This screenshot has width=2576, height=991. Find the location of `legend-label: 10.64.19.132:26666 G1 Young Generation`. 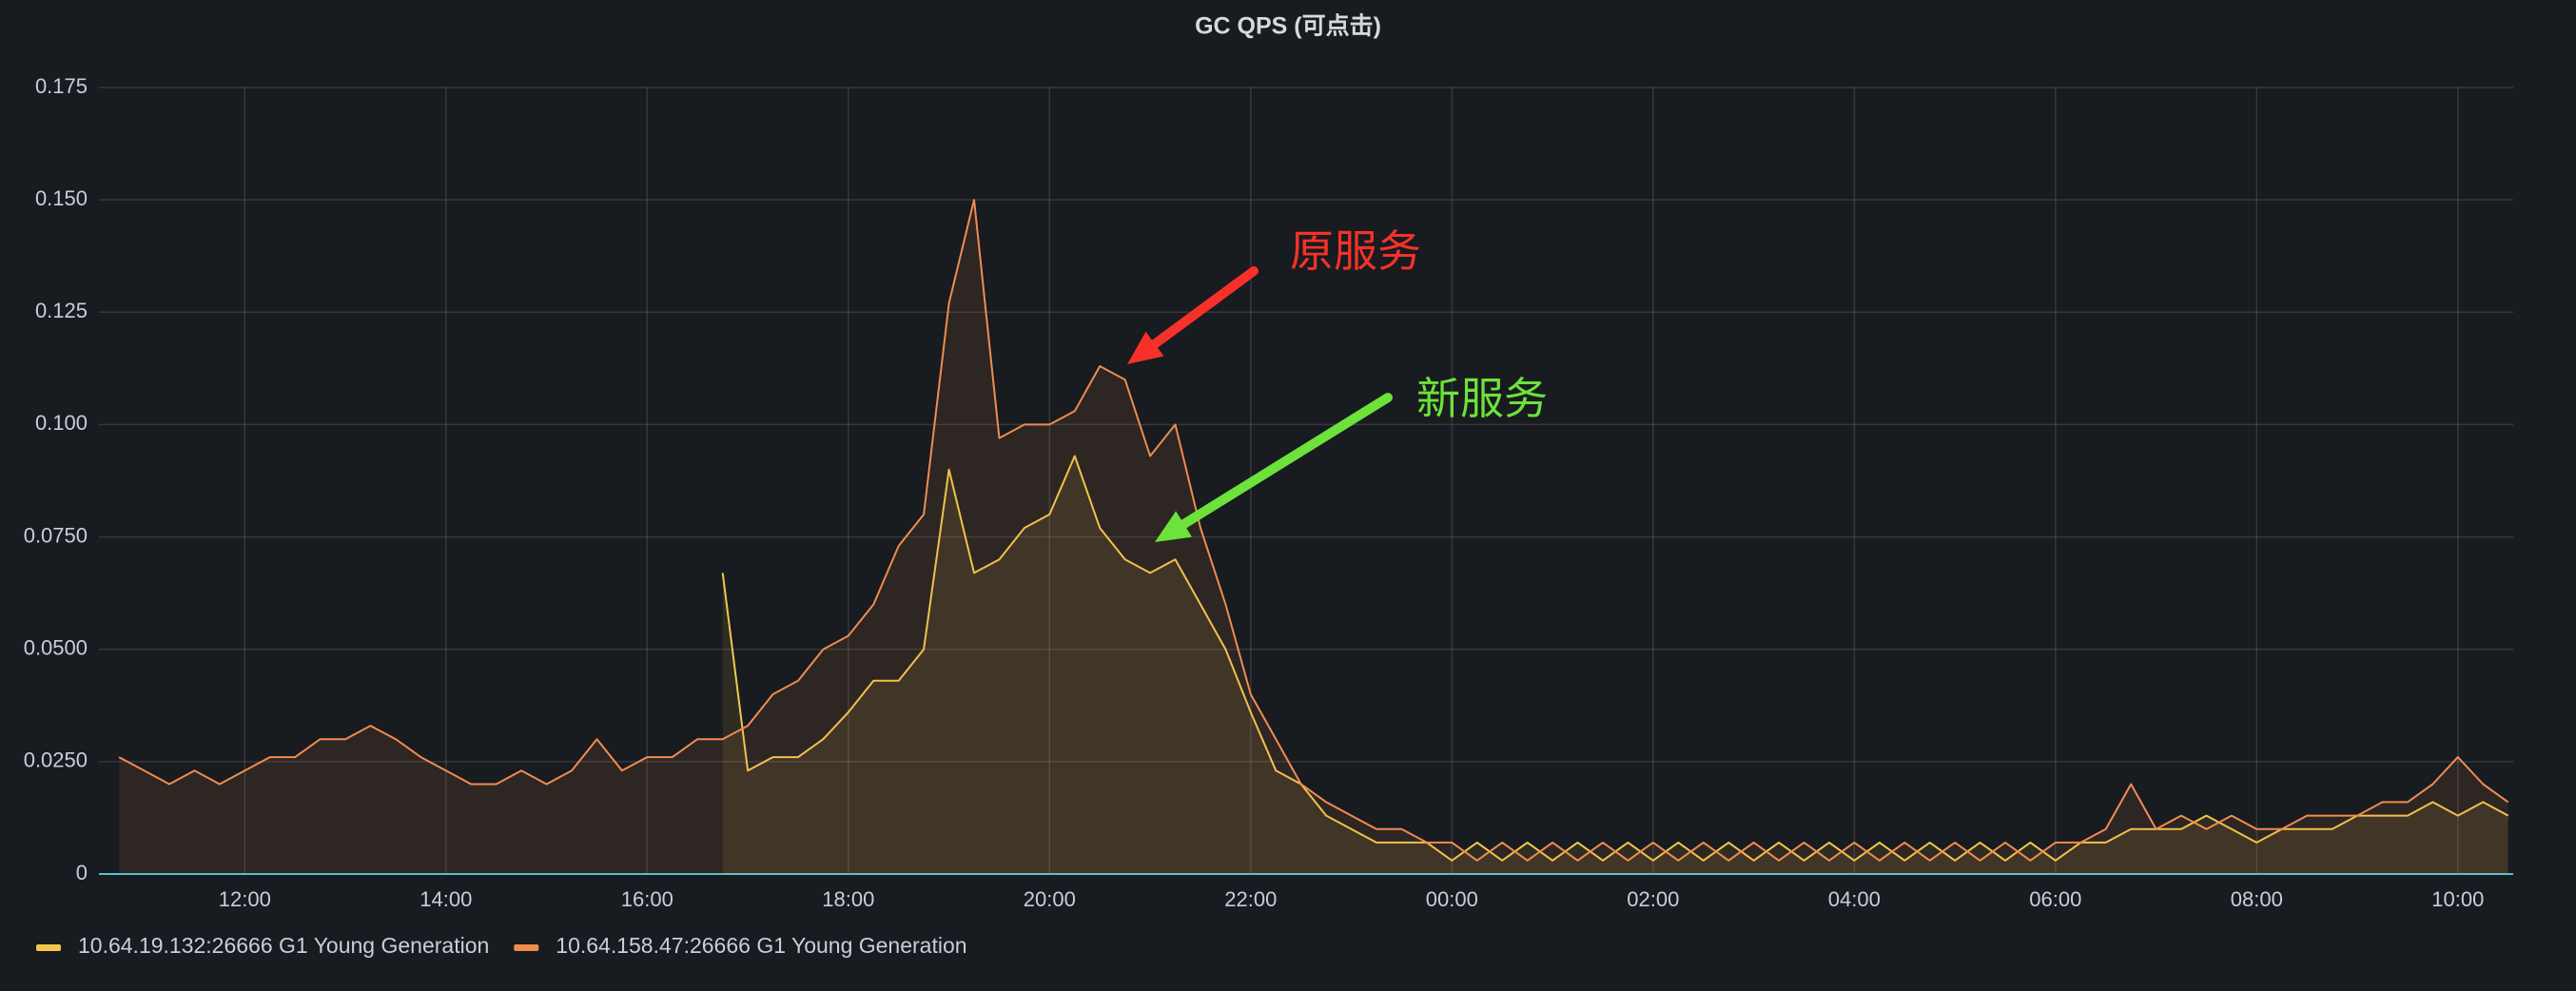

legend-label: 10.64.19.132:26666 G1 Young Generation is located at coordinates (284, 945).